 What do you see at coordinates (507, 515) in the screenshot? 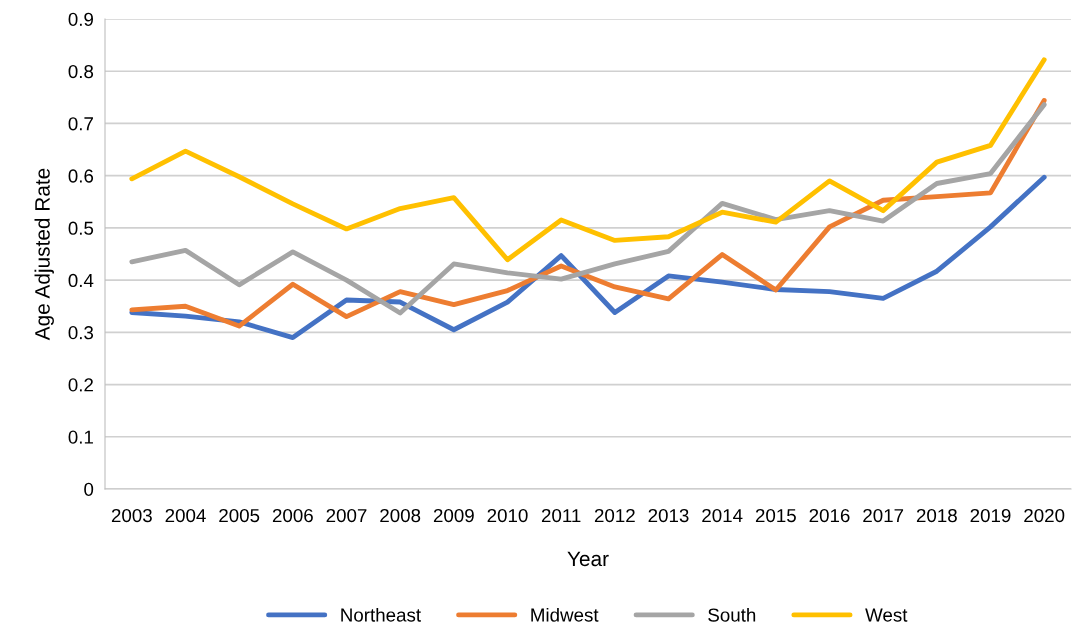
I see `x-tick-label: 2010` at bounding box center [507, 515].